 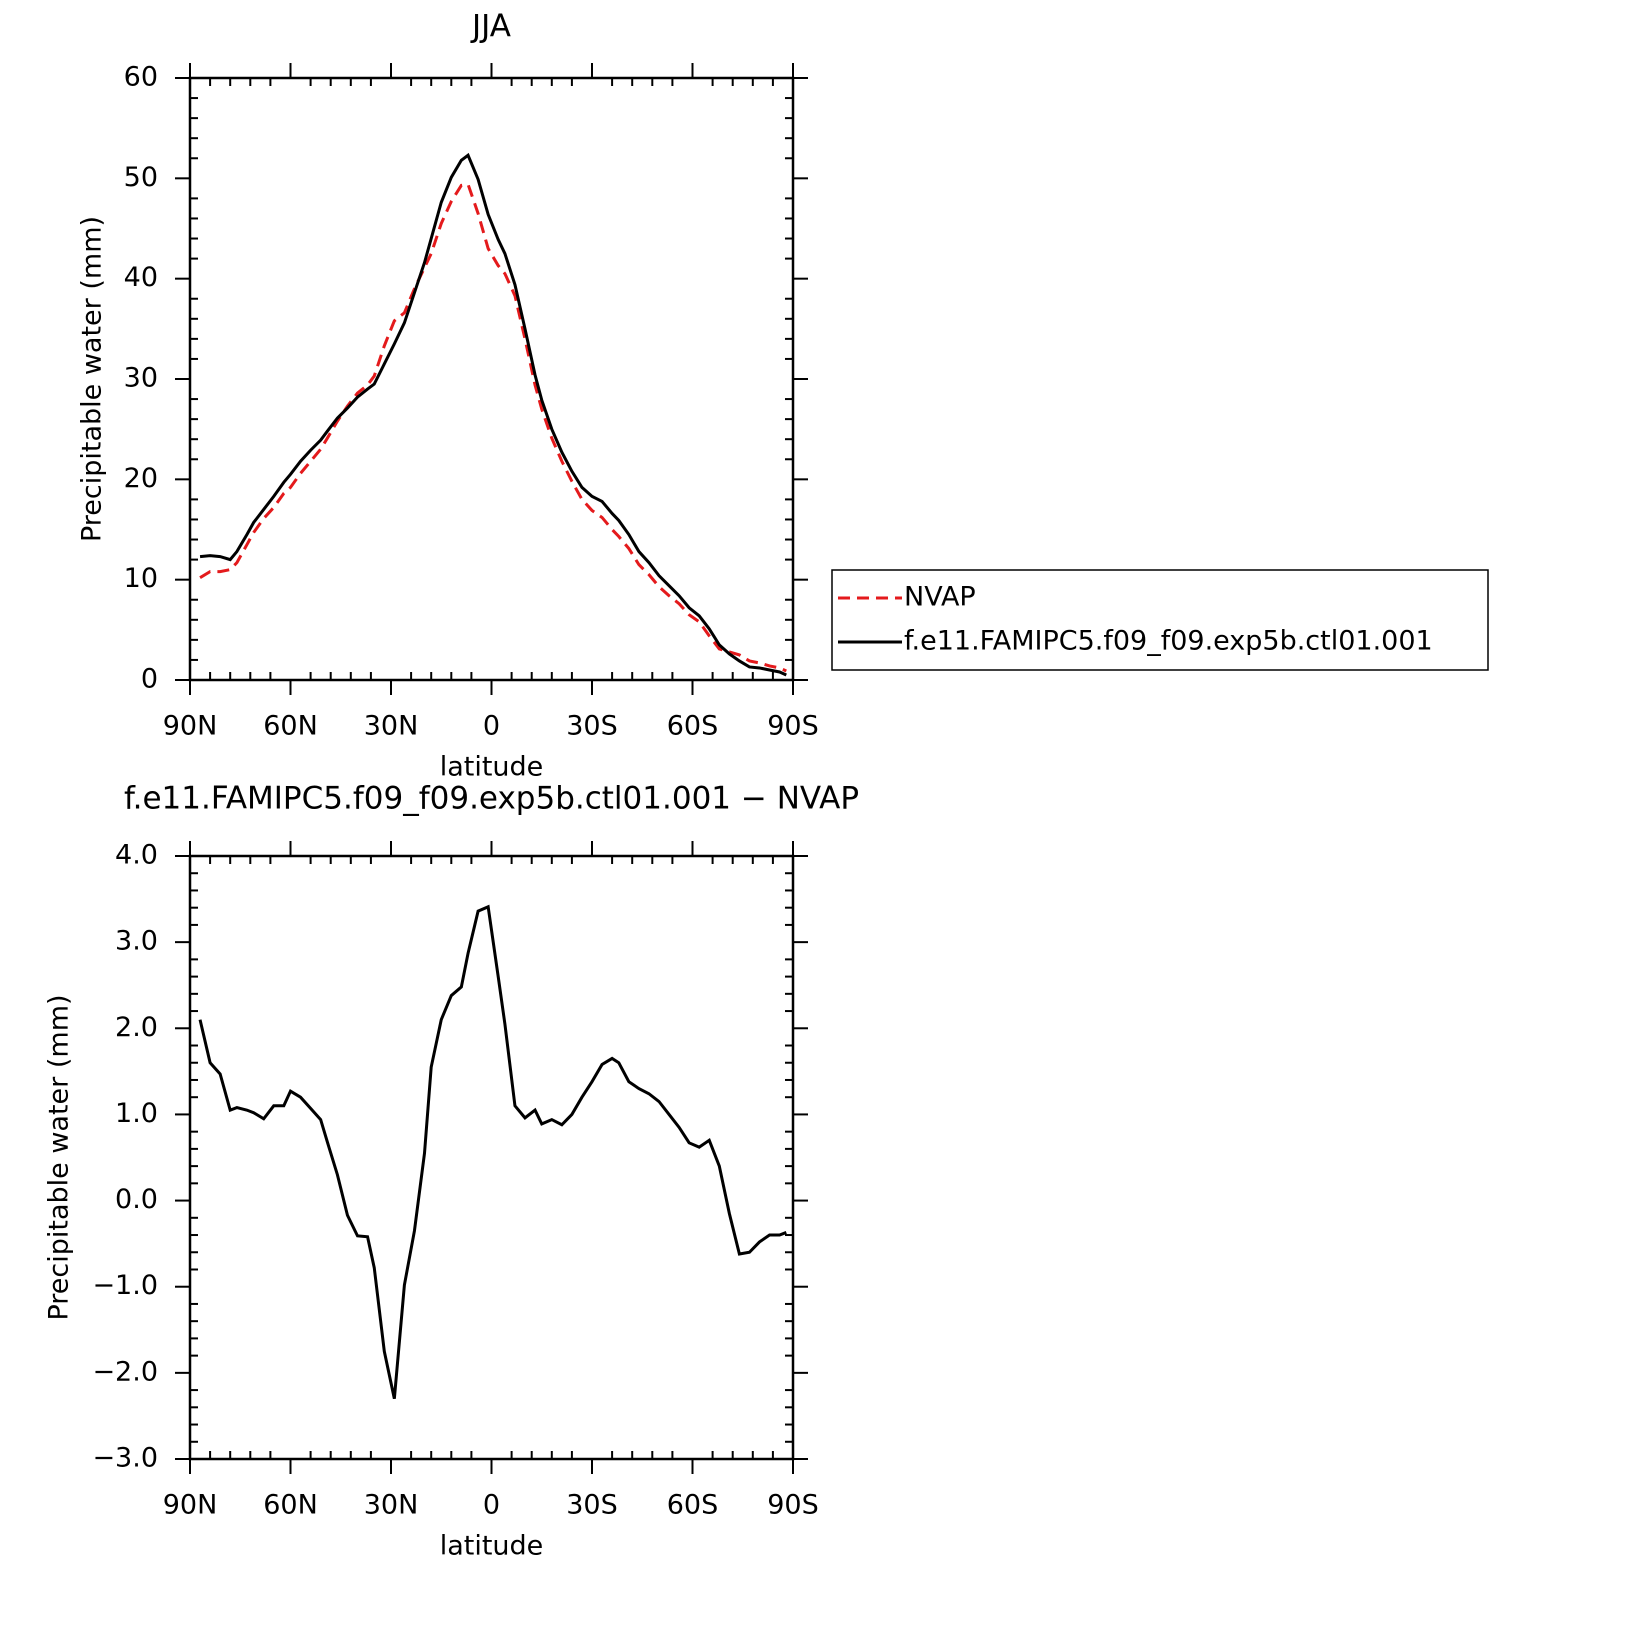 I want to click on legend-label: NVAP, so click(x=940, y=597).